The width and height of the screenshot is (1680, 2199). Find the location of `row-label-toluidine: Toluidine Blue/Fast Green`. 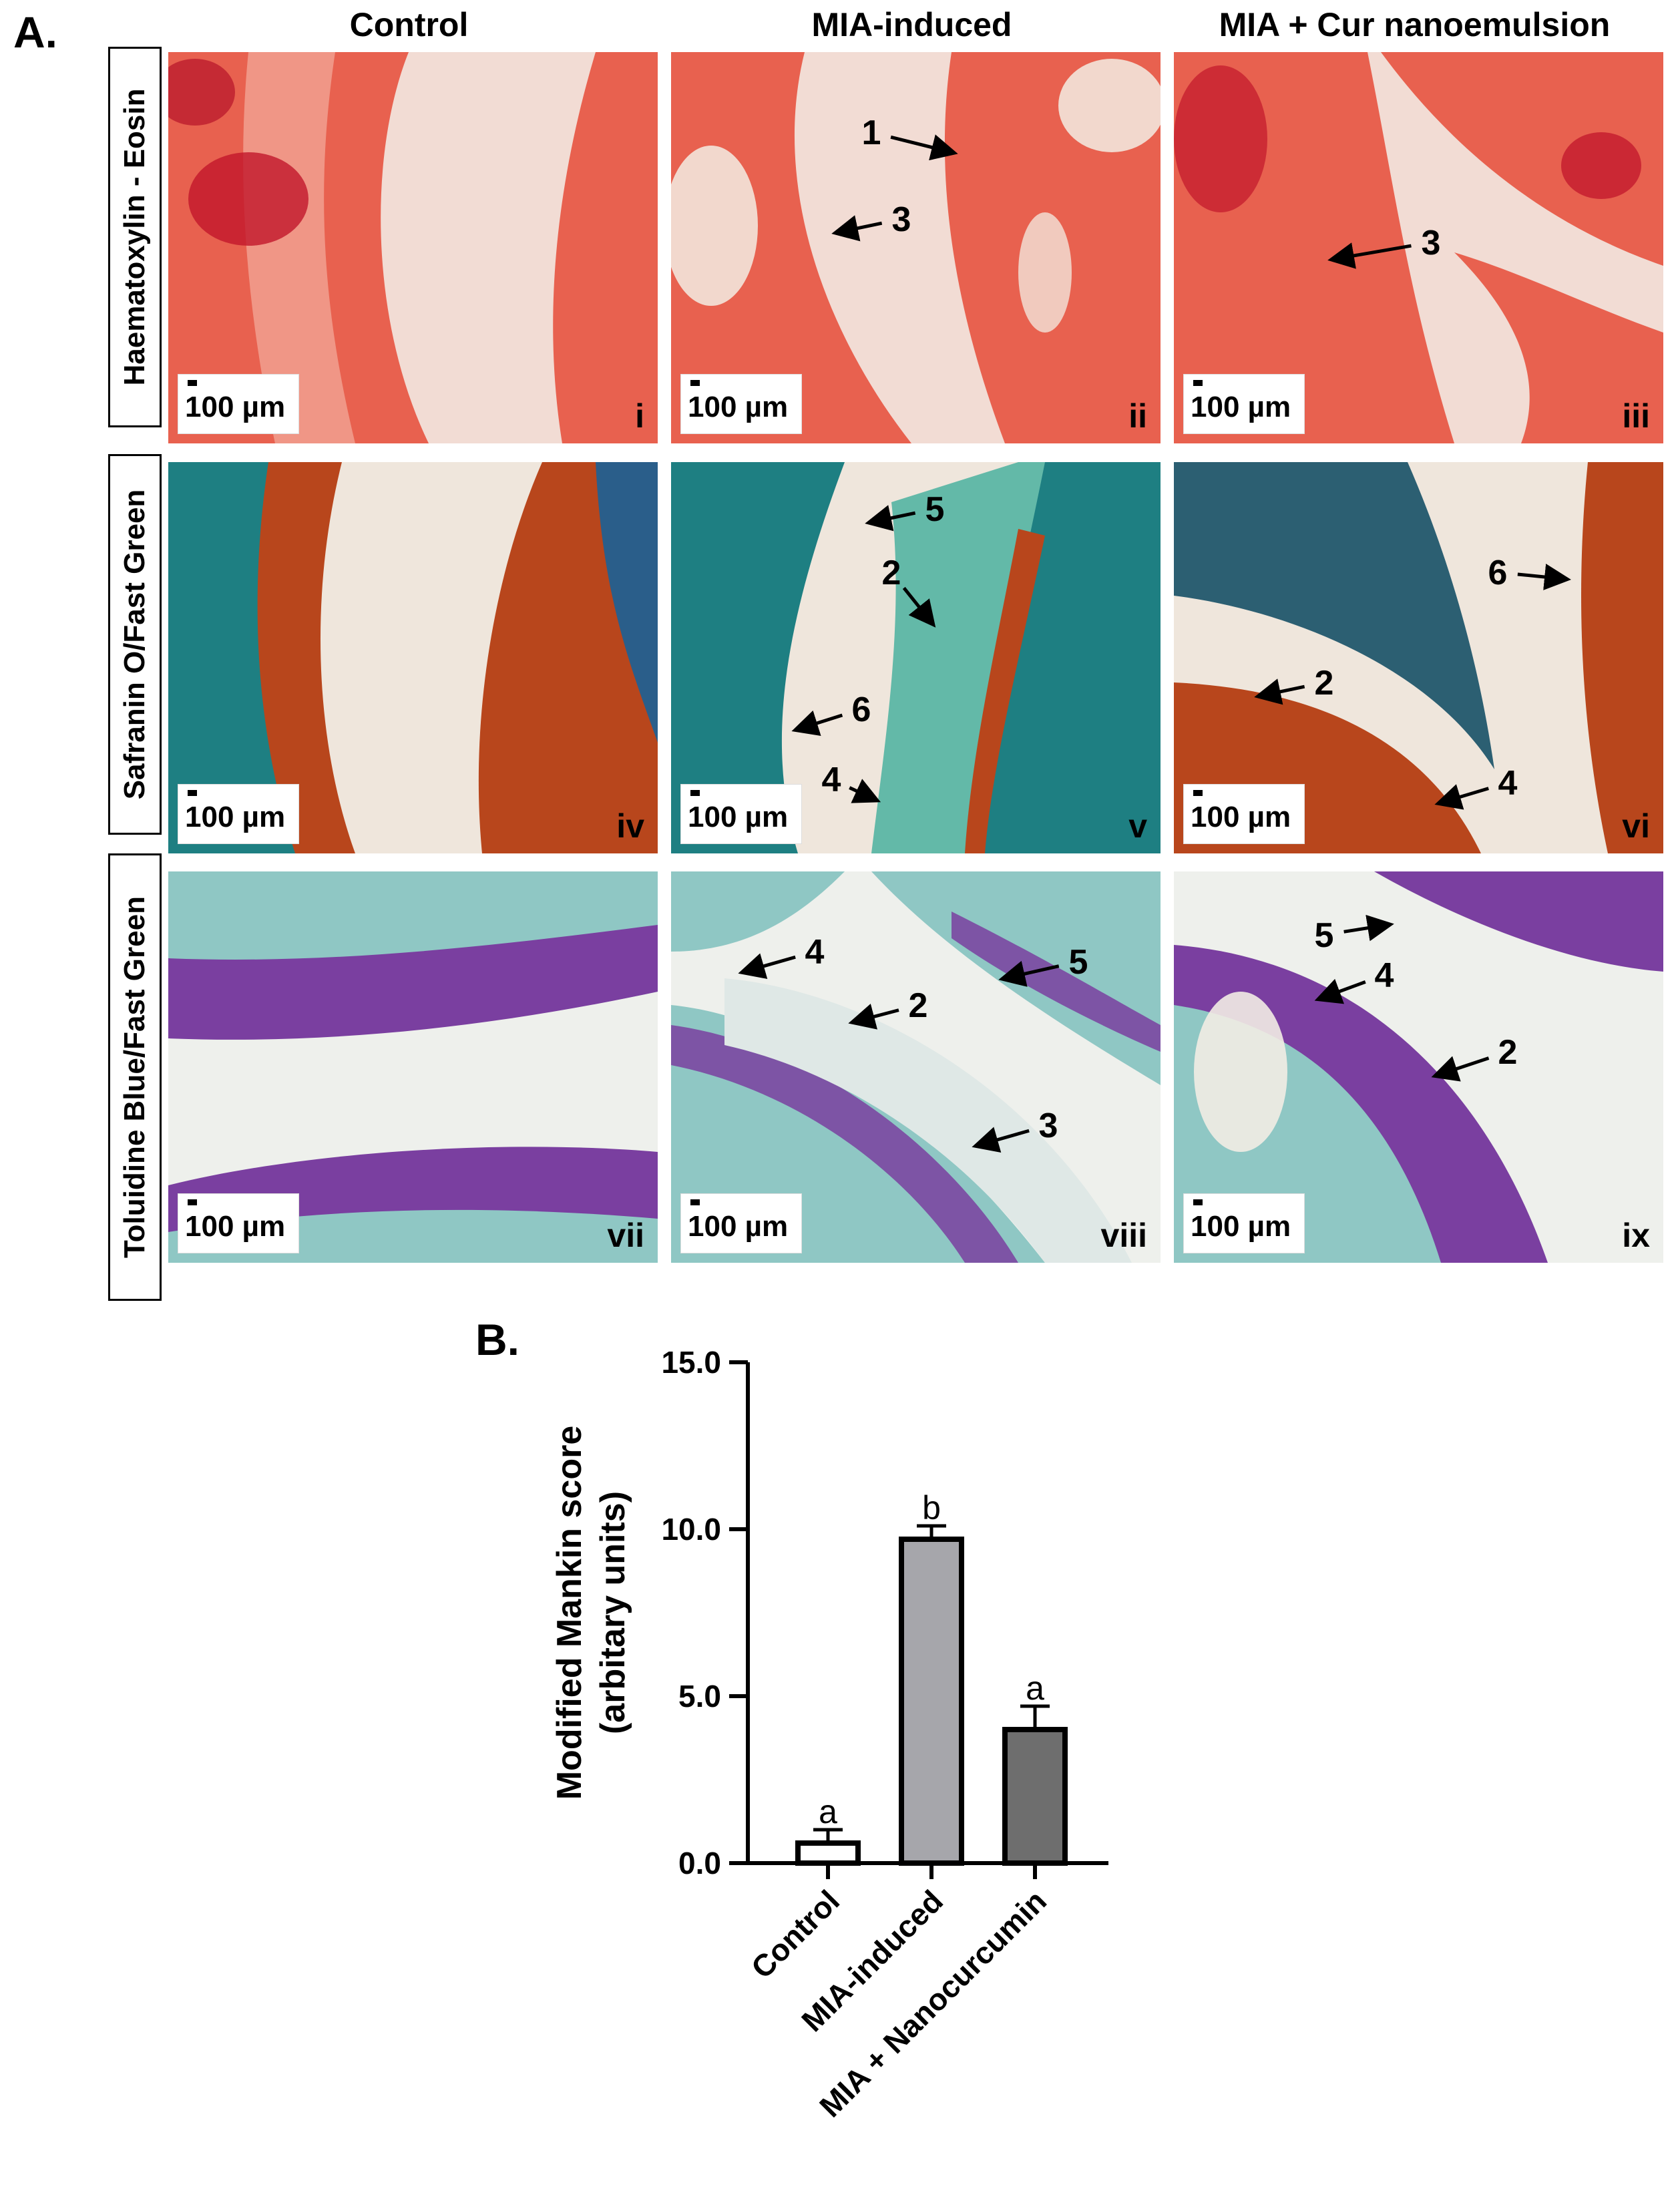

row-label-toluidine: Toluidine Blue/Fast Green is located at coordinates (135, 1077).